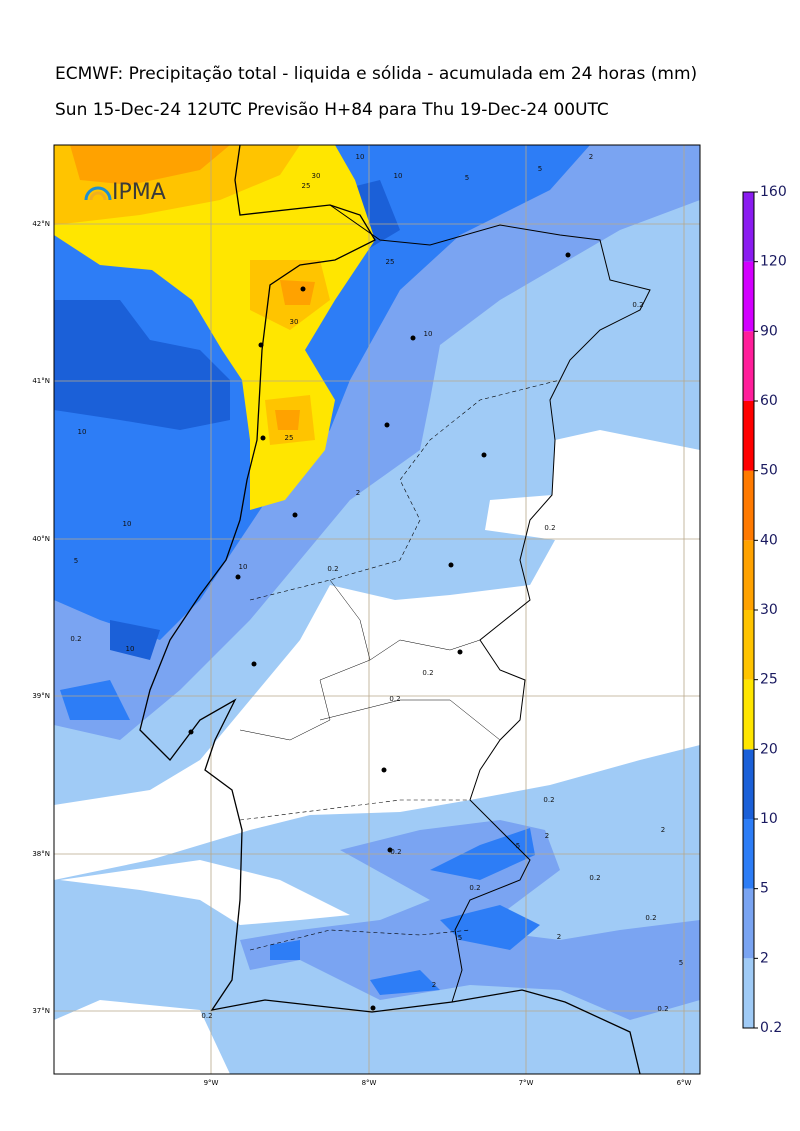 The width and height of the screenshot is (800, 1131). I want to click on logo: IPMA, so click(125, 192).